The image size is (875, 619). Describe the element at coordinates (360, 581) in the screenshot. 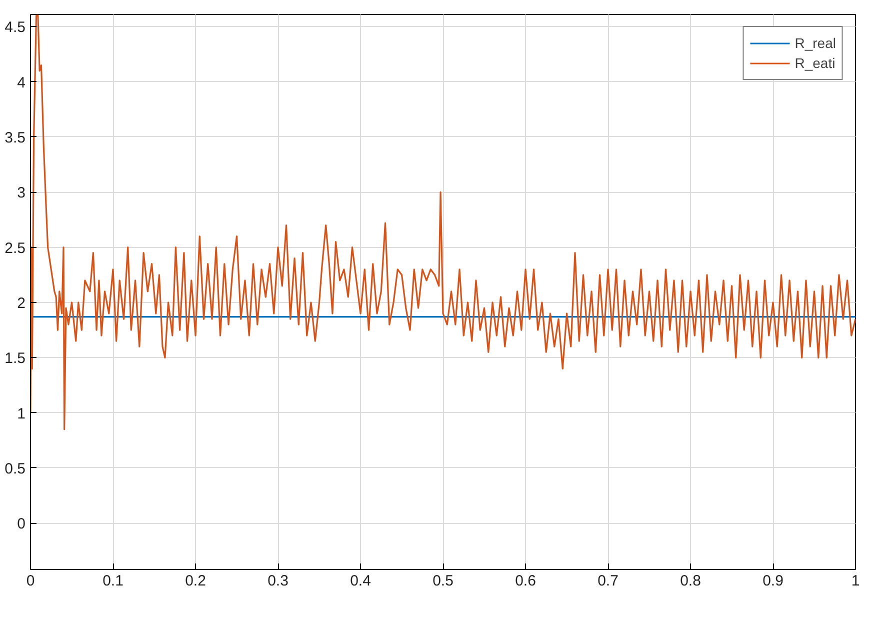

I see `x-tick-label: 0.4` at that location.